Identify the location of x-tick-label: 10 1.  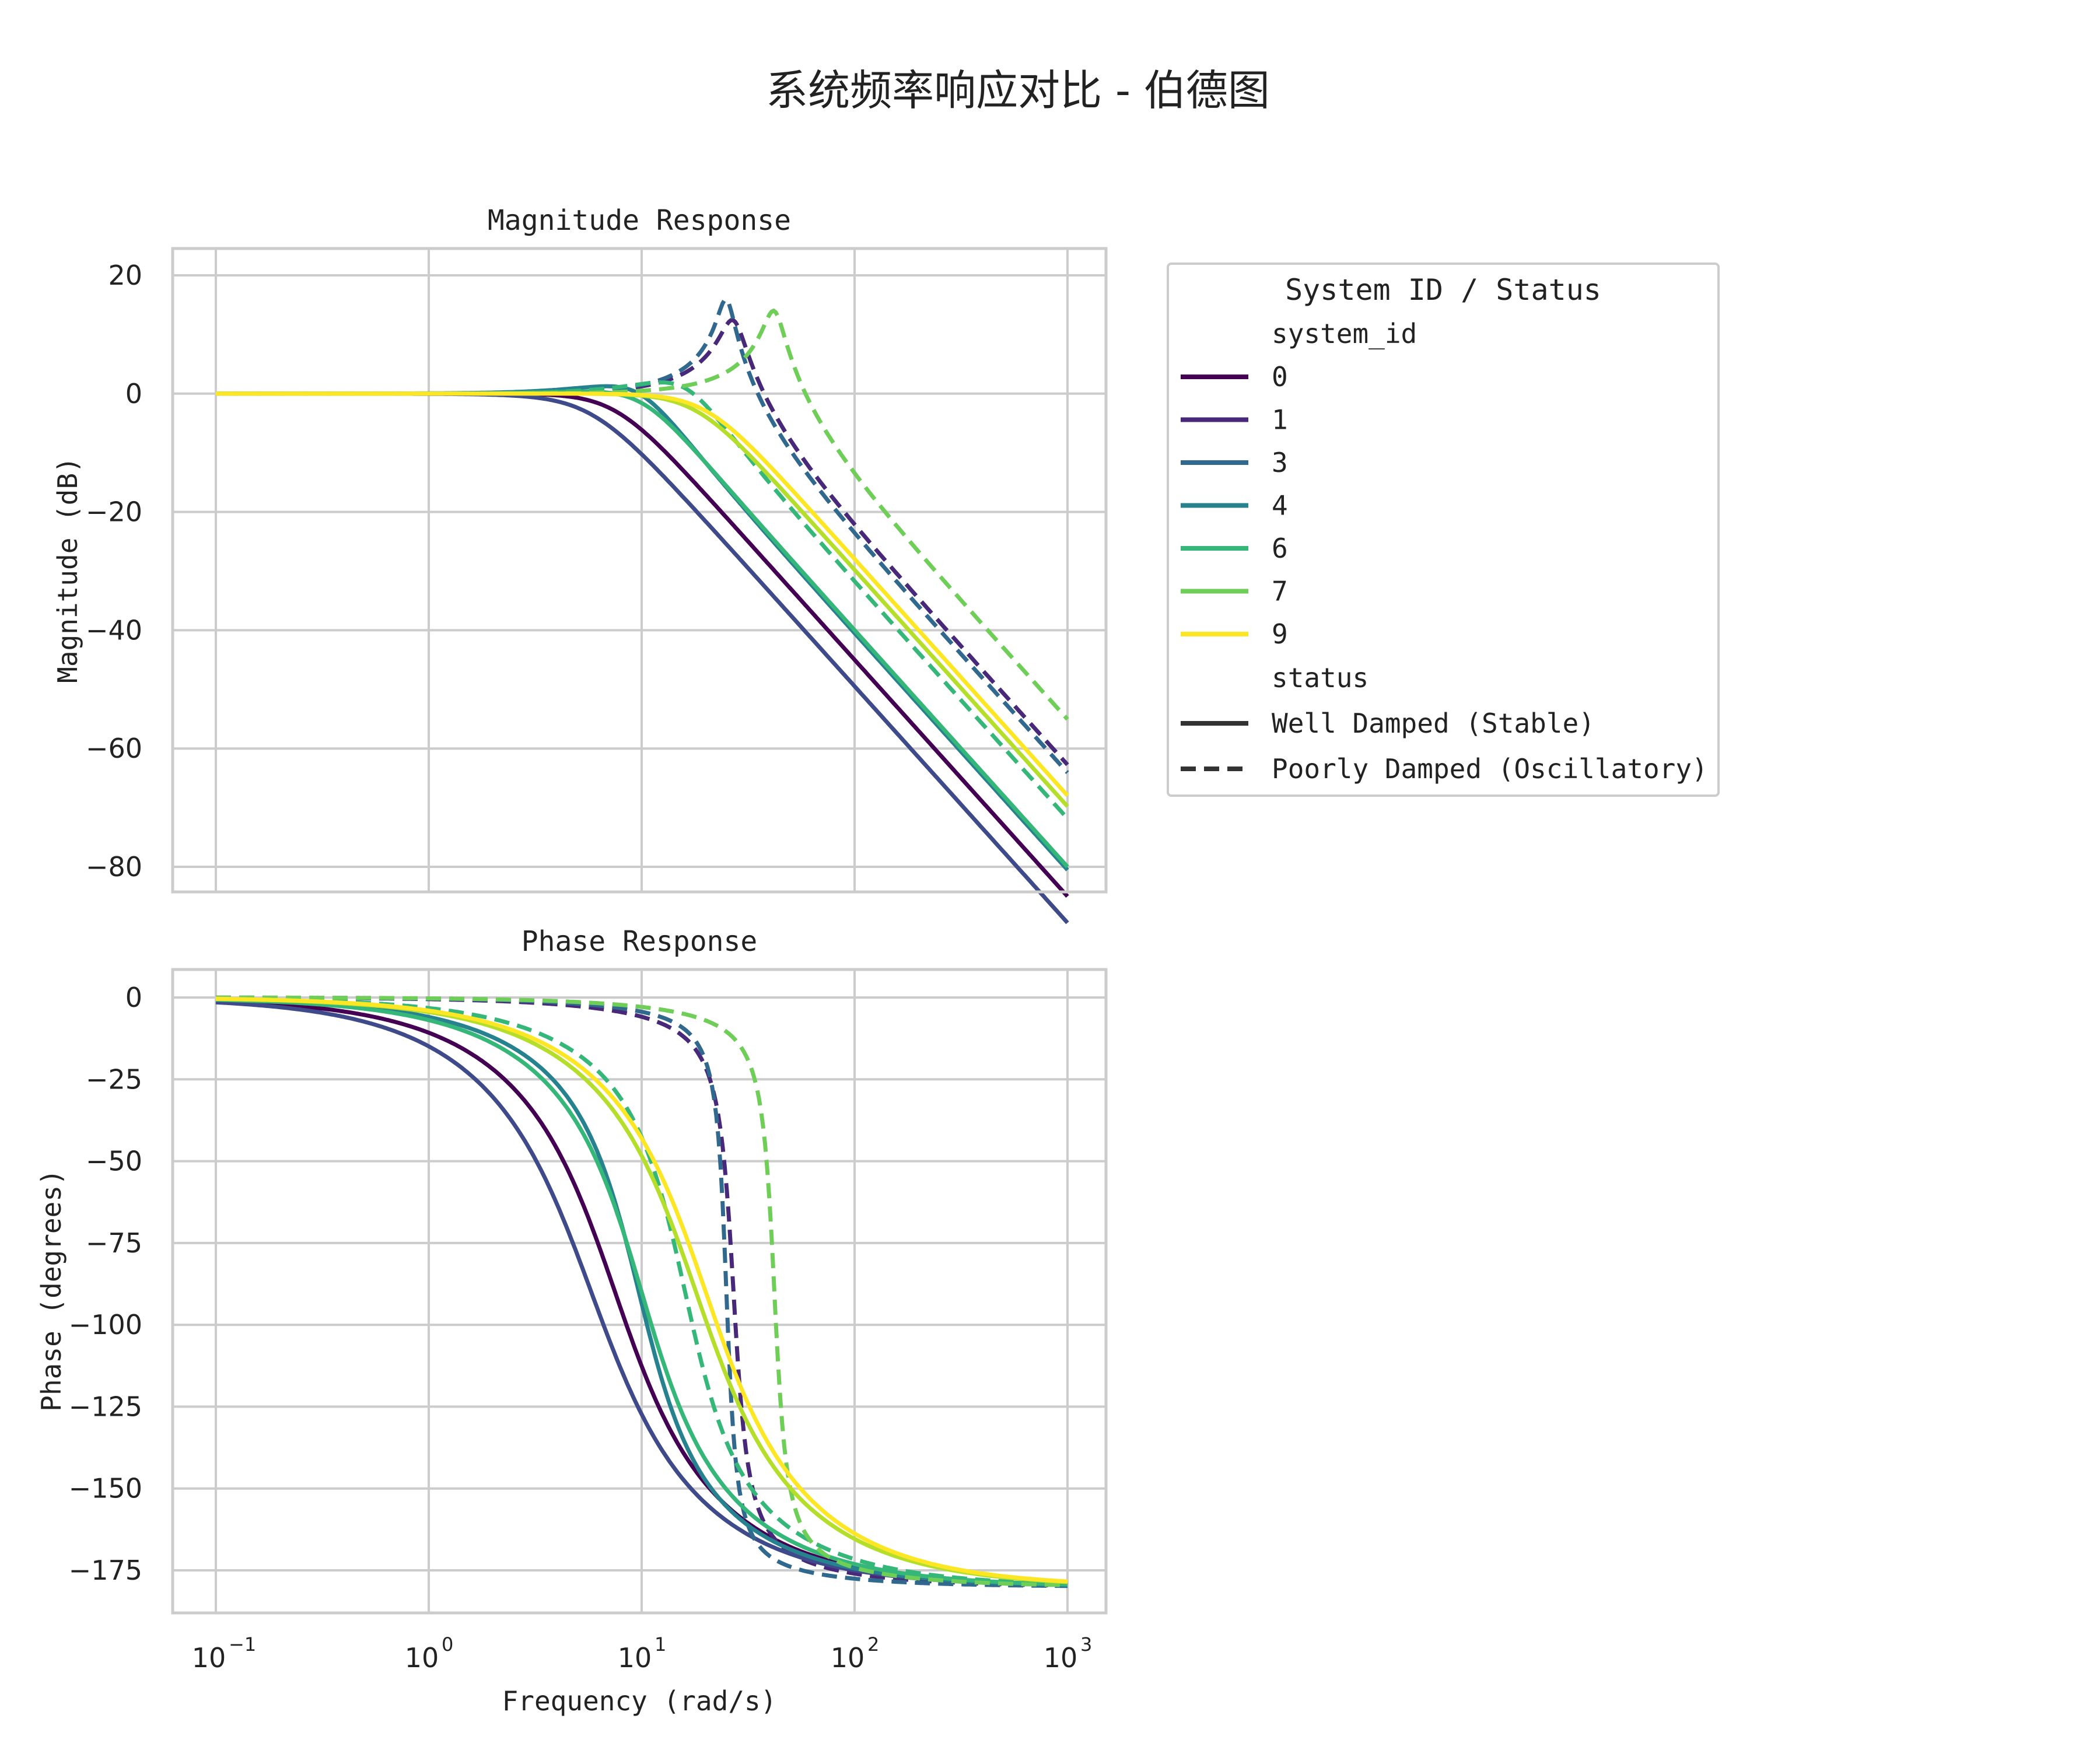
(642, 1653).